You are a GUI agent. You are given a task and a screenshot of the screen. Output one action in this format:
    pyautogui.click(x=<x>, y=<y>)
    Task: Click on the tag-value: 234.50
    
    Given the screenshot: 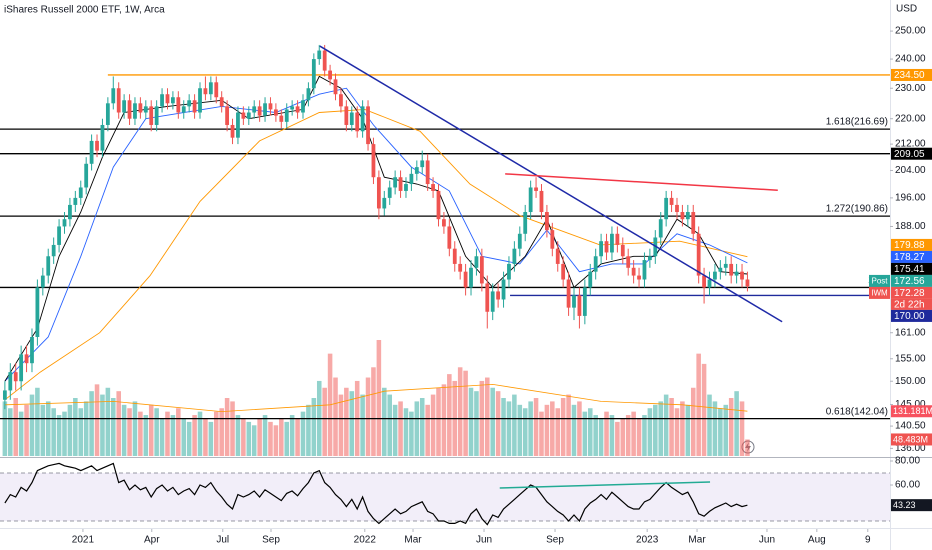 What is the action you would take?
    pyautogui.click(x=909, y=75)
    